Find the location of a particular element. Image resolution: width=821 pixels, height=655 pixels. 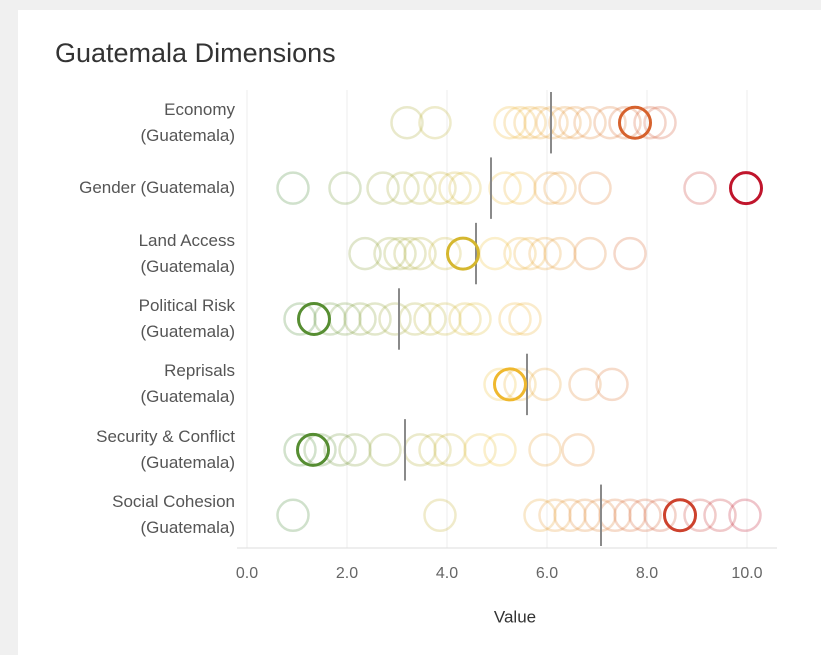

x-tick-label: 8.0 is located at coordinates (647, 573).